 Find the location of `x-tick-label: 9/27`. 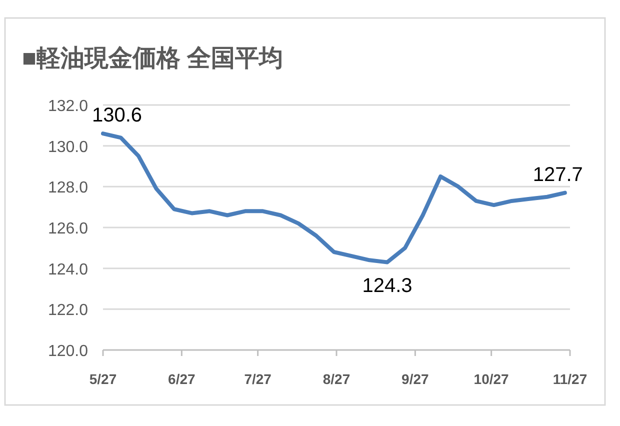

x-tick-label: 9/27 is located at coordinates (416, 379).